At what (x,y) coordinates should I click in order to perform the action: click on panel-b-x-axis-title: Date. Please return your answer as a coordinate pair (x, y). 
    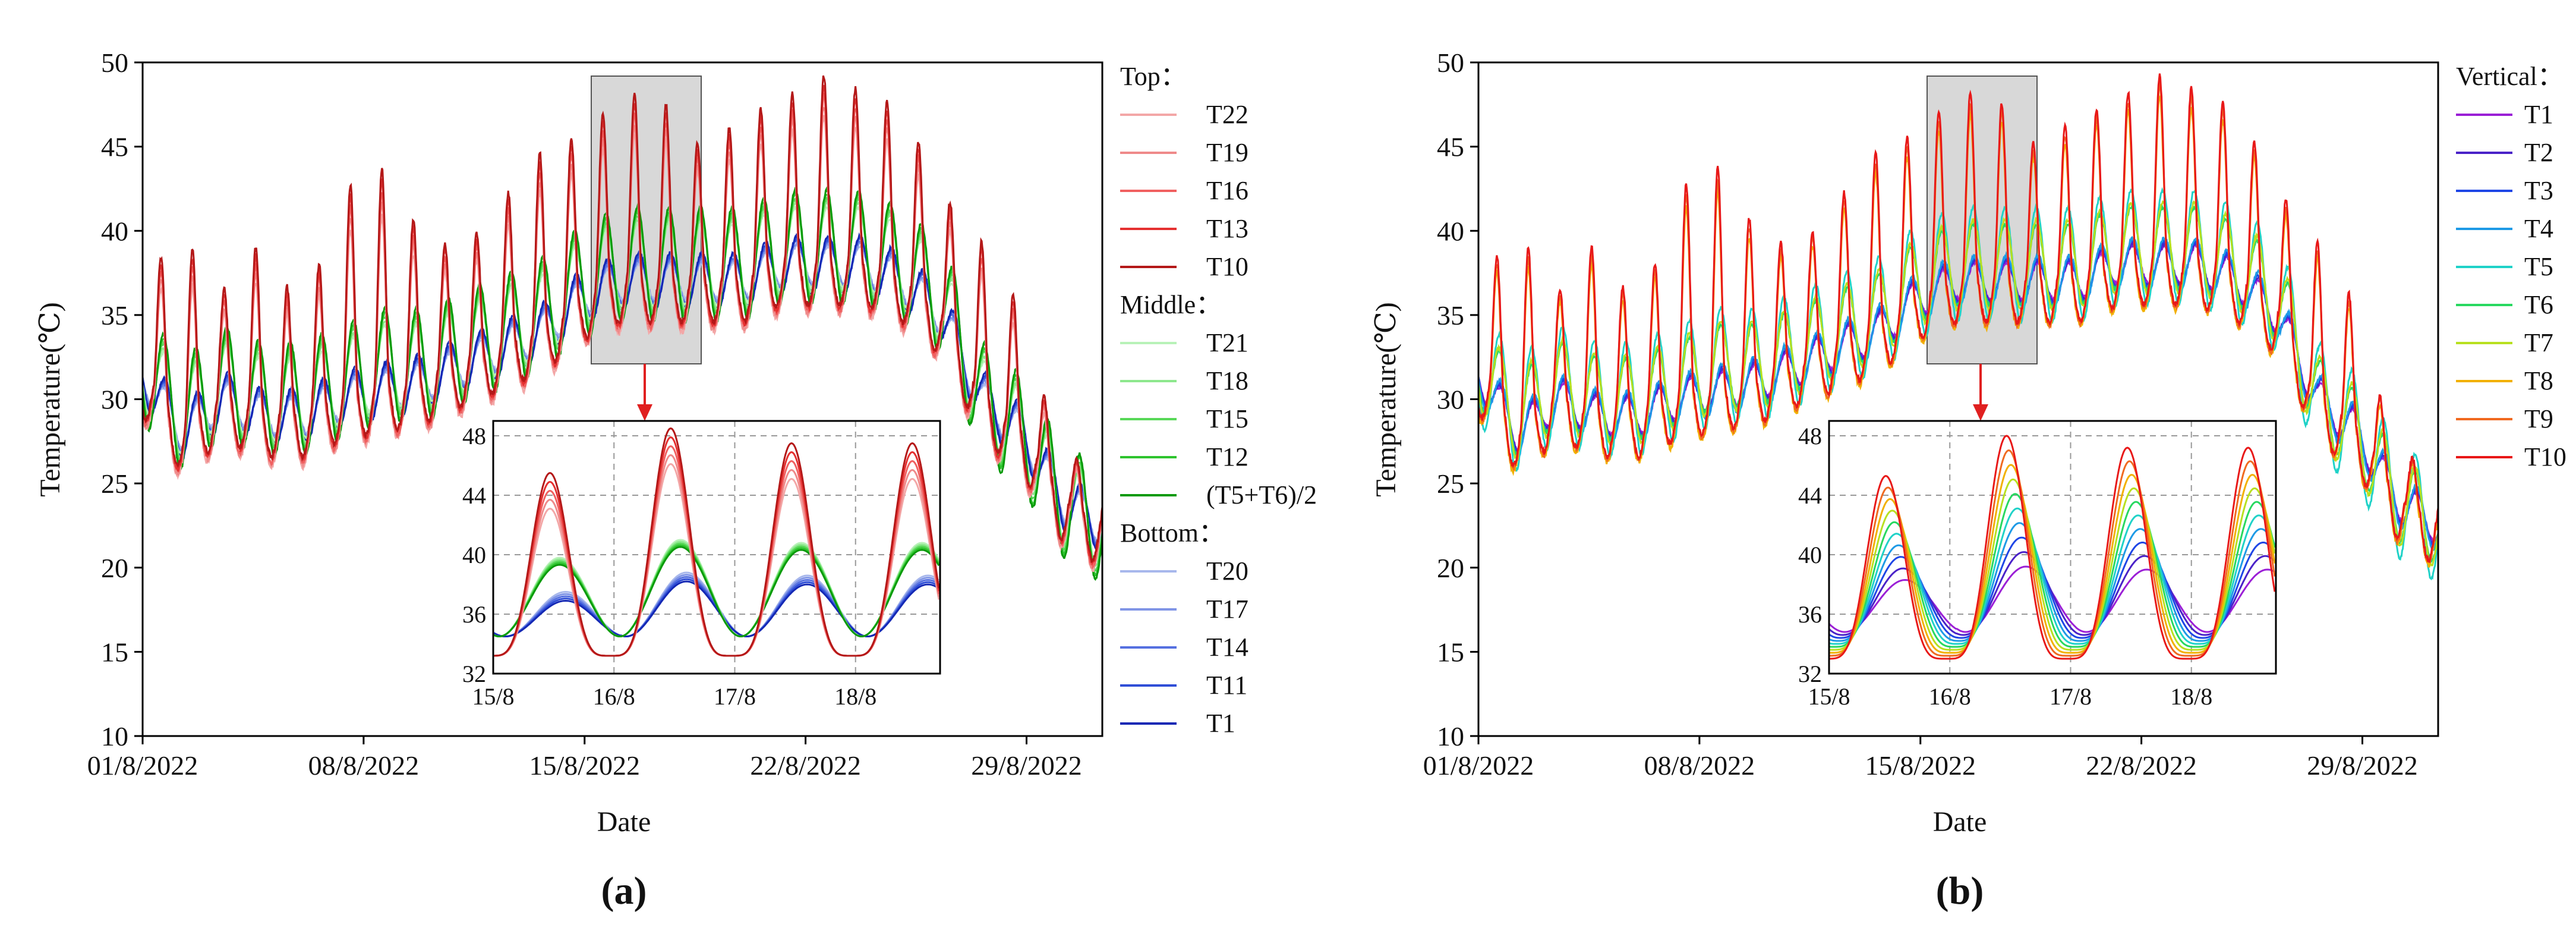
    Looking at the image, I should click on (1960, 822).